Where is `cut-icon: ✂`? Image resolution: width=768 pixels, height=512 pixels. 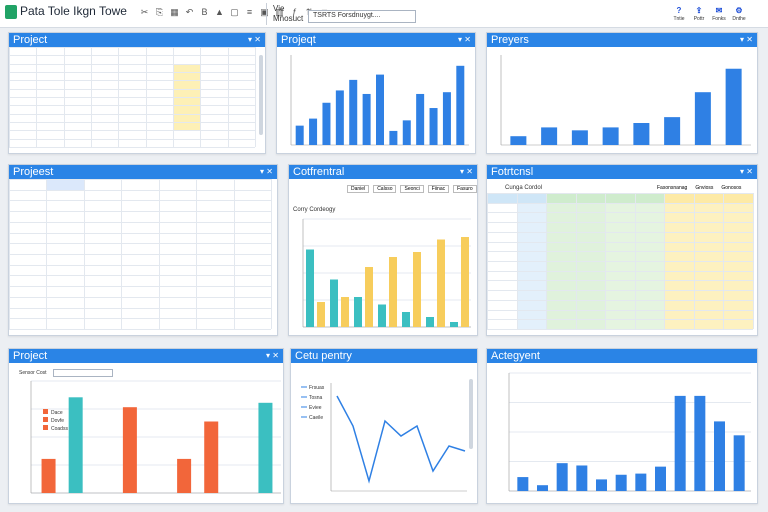
cut-icon: ✂ is located at coordinates (144, 12).